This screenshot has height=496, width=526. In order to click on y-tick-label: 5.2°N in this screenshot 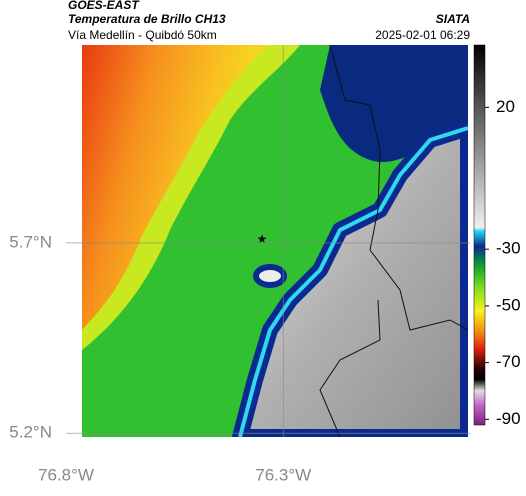, I will do `click(30, 432)`.